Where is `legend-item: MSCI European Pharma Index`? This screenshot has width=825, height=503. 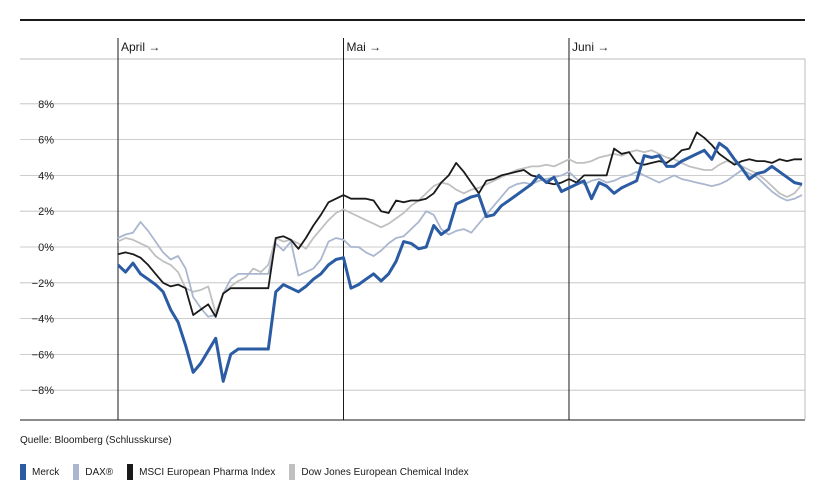 legend-item: MSCI European Pharma Index is located at coordinates (201, 472).